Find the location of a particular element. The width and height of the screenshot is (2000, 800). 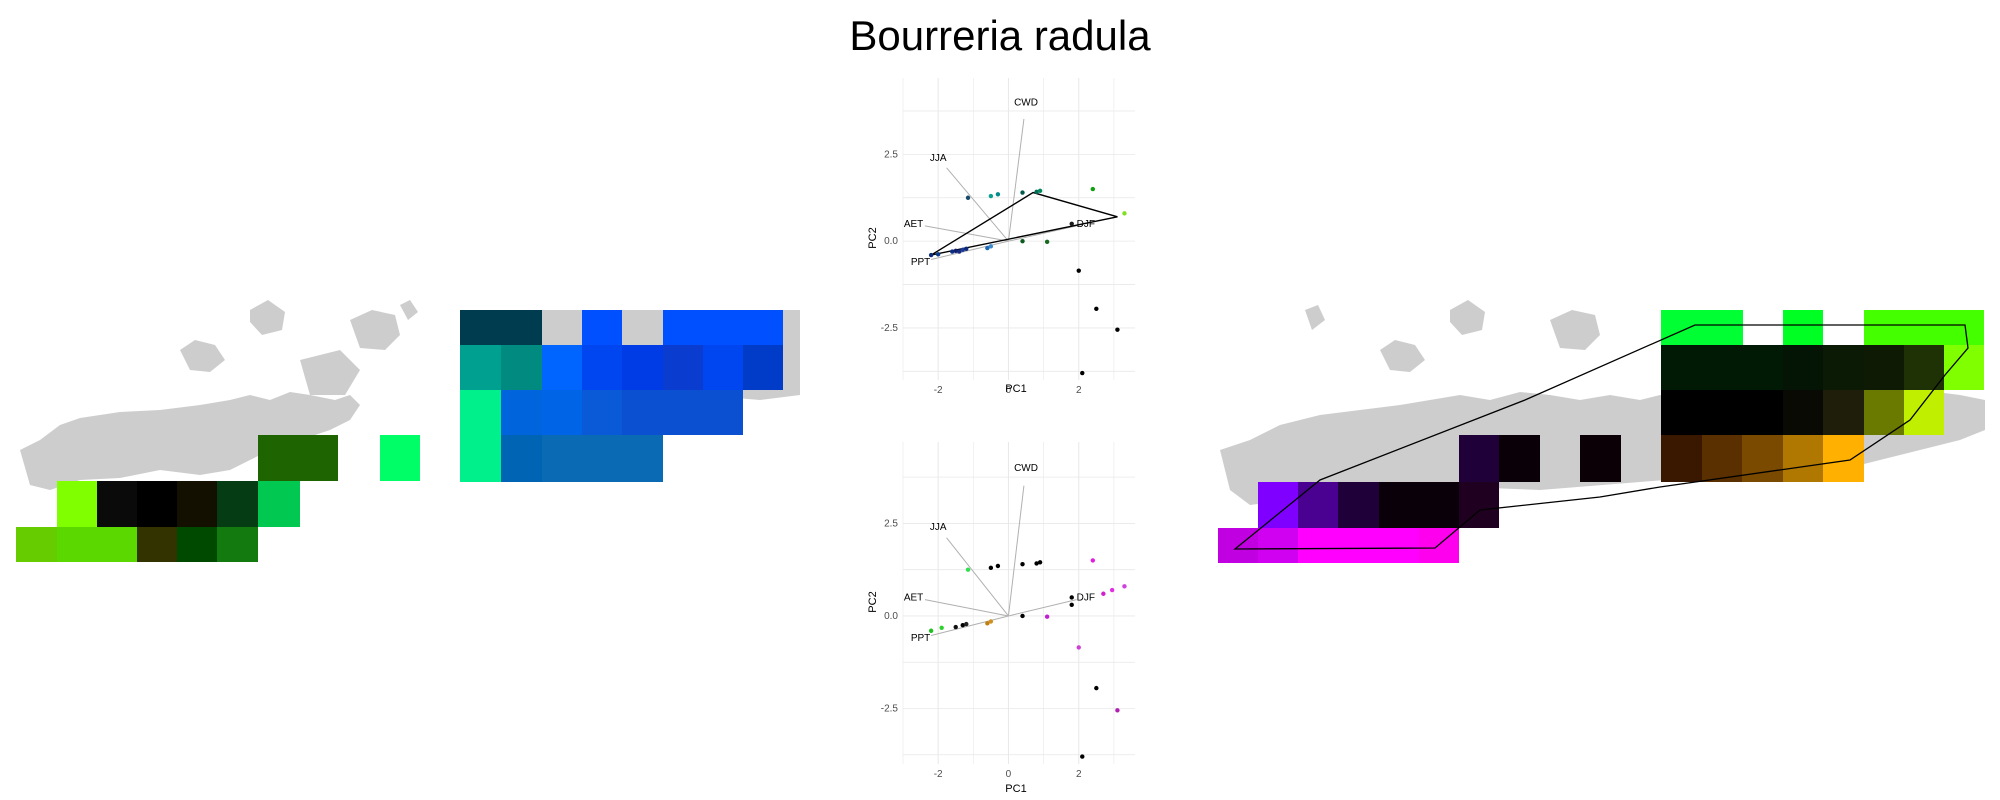

left-map is located at coordinates (218, 431).